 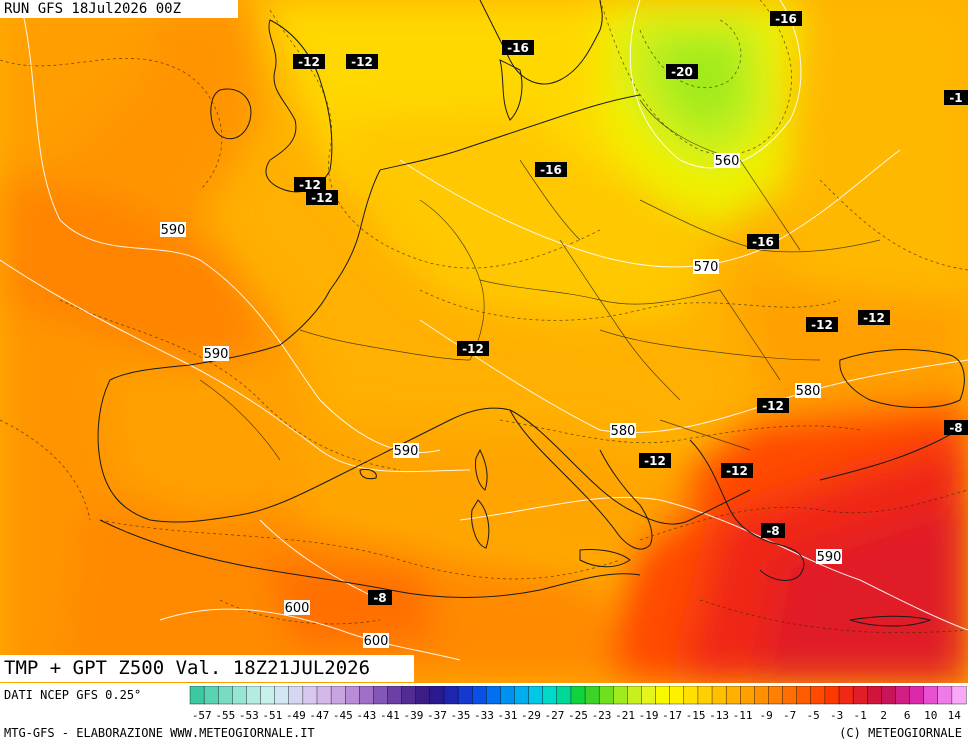 I want to click on legend-tick-label: -51, so click(x=272, y=715).